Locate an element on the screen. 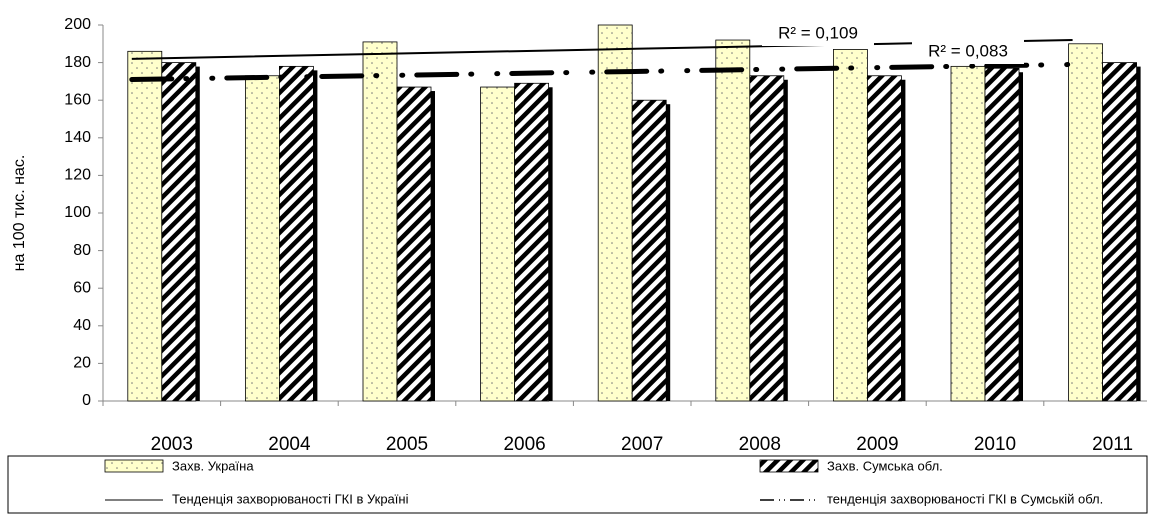 The image size is (1152, 514). x-tick-label: 2009 is located at coordinates (877, 444).